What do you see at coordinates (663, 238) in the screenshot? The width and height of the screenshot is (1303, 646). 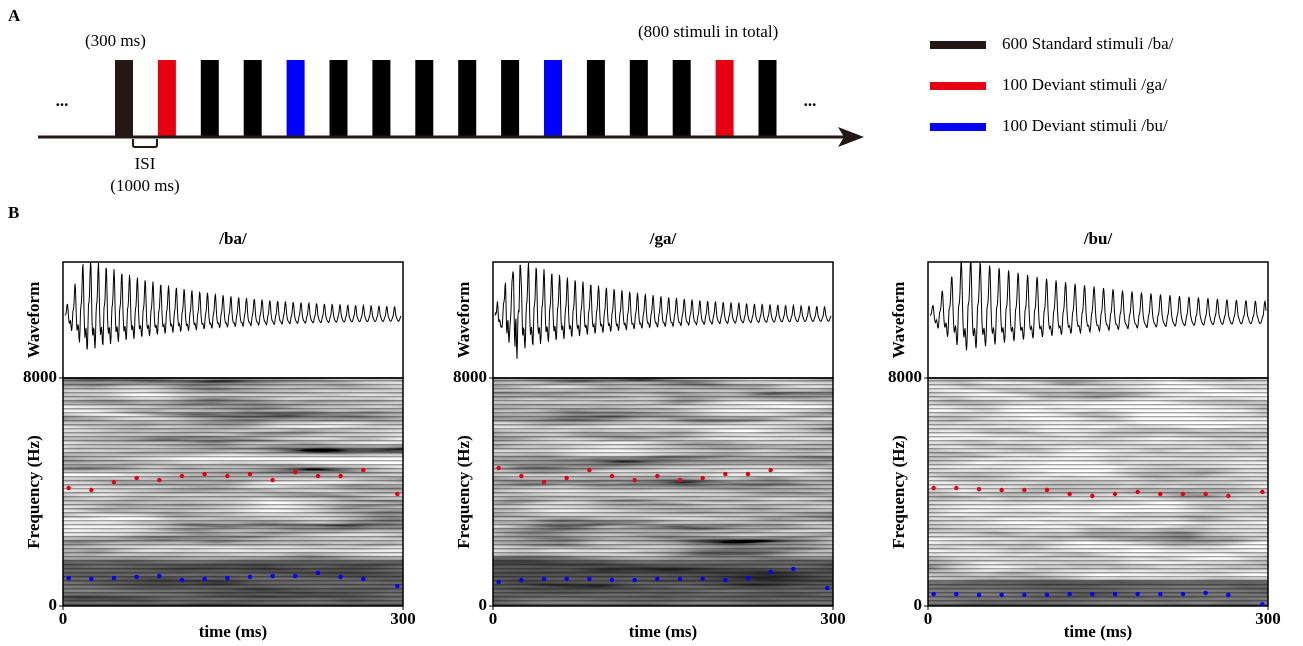 I see `panel-title: /ga/` at bounding box center [663, 238].